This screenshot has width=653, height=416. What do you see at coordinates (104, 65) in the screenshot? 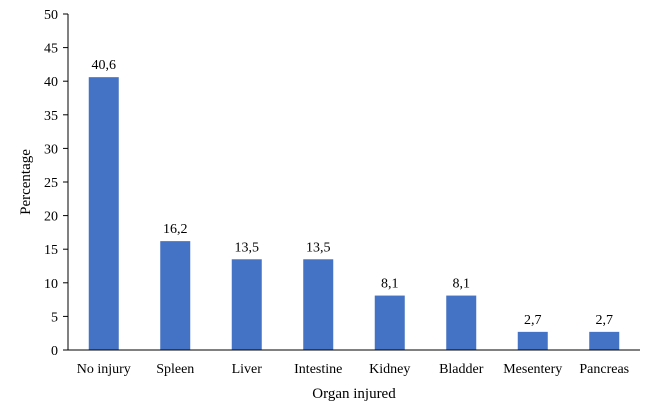
I see `data-label: 40,6` at bounding box center [104, 65].